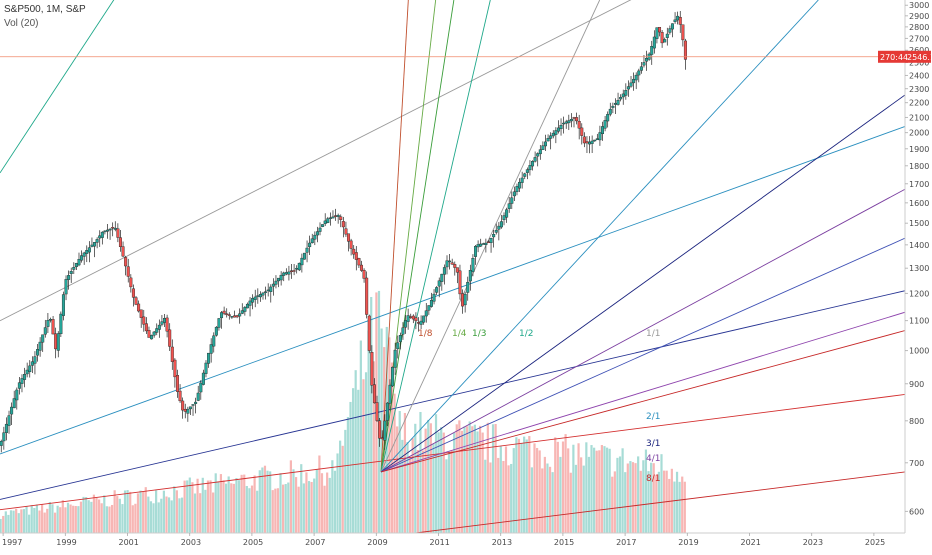  Describe the element at coordinates (502, 542) in the screenshot. I see `x-axis-tick-label: 2013` at that location.